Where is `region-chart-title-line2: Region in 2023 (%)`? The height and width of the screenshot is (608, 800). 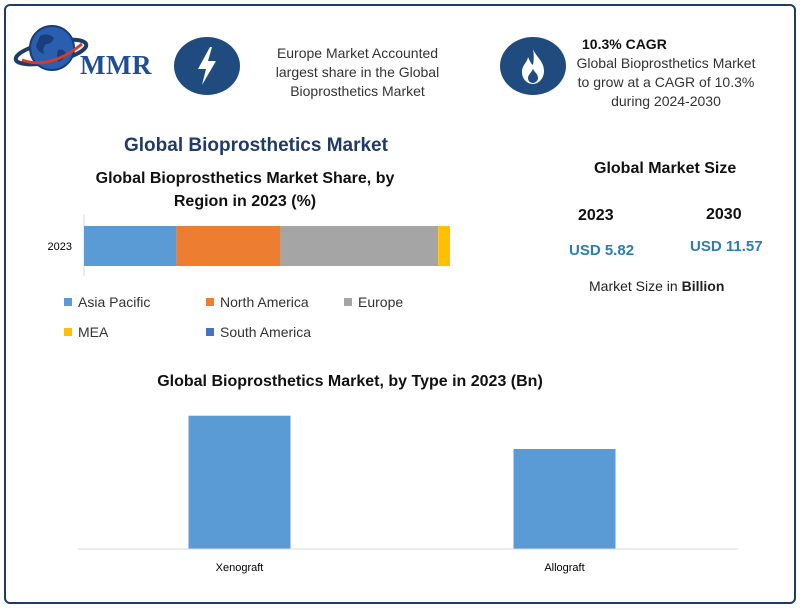
region-chart-title-line2: Region in 2023 (%) is located at coordinates (245, 201).